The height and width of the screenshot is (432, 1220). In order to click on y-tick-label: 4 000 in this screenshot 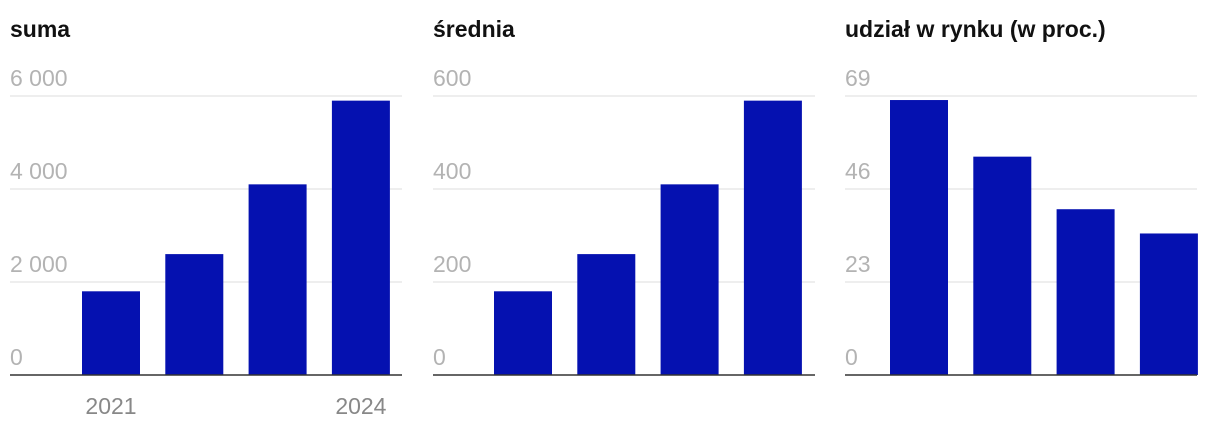, I will do `click(39, 171)`.